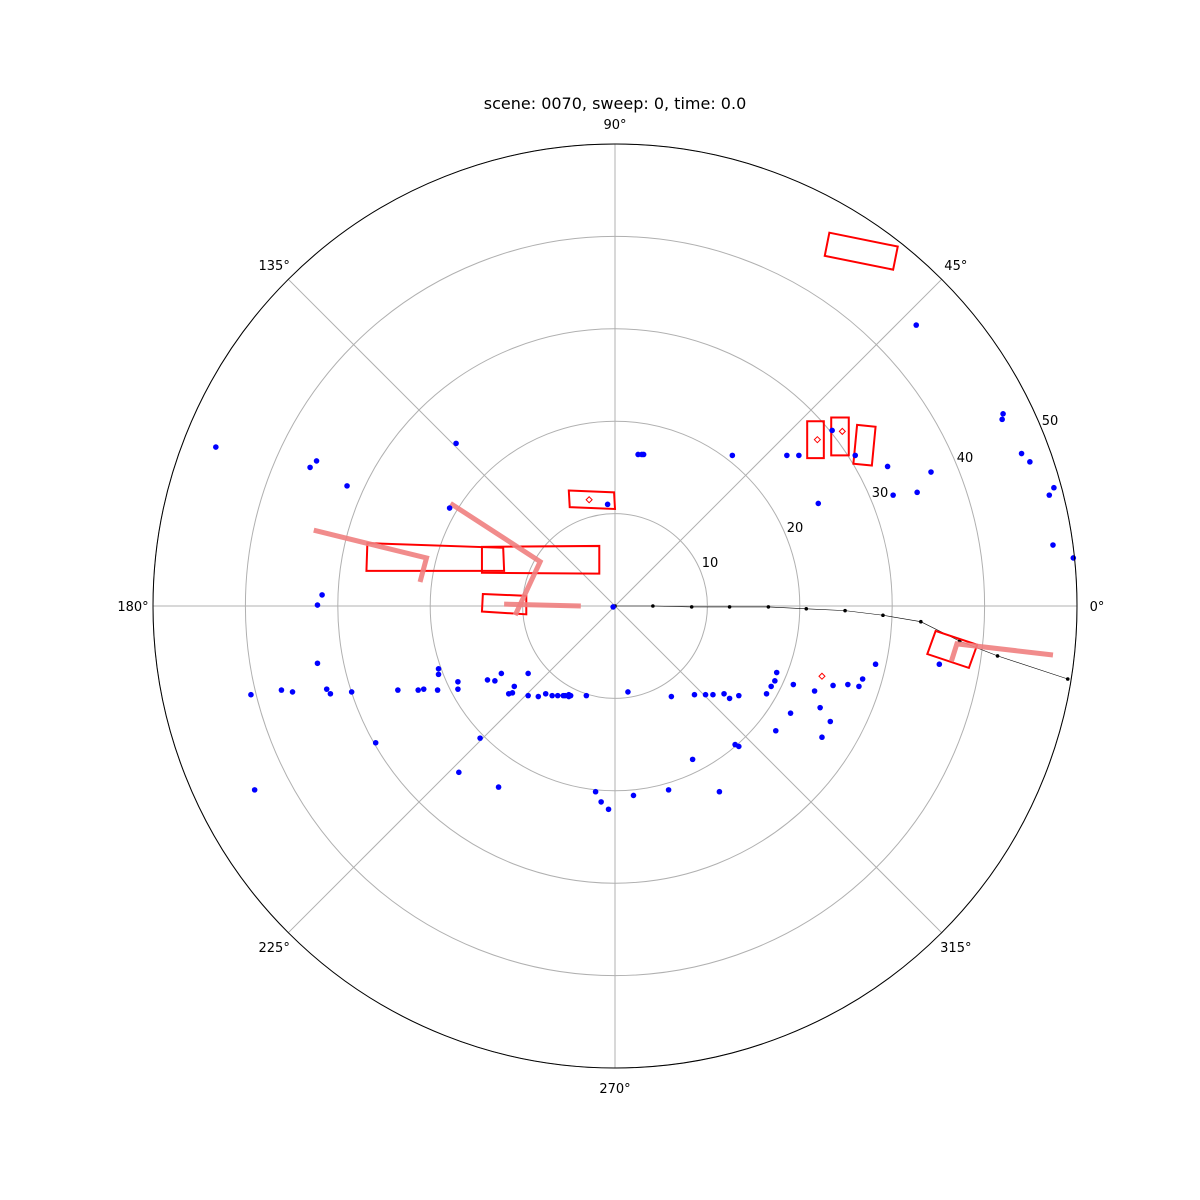  Describe the element at coordinates (955, 948) in the screenshot. I see `angle-tick-label: 315°` at that location.